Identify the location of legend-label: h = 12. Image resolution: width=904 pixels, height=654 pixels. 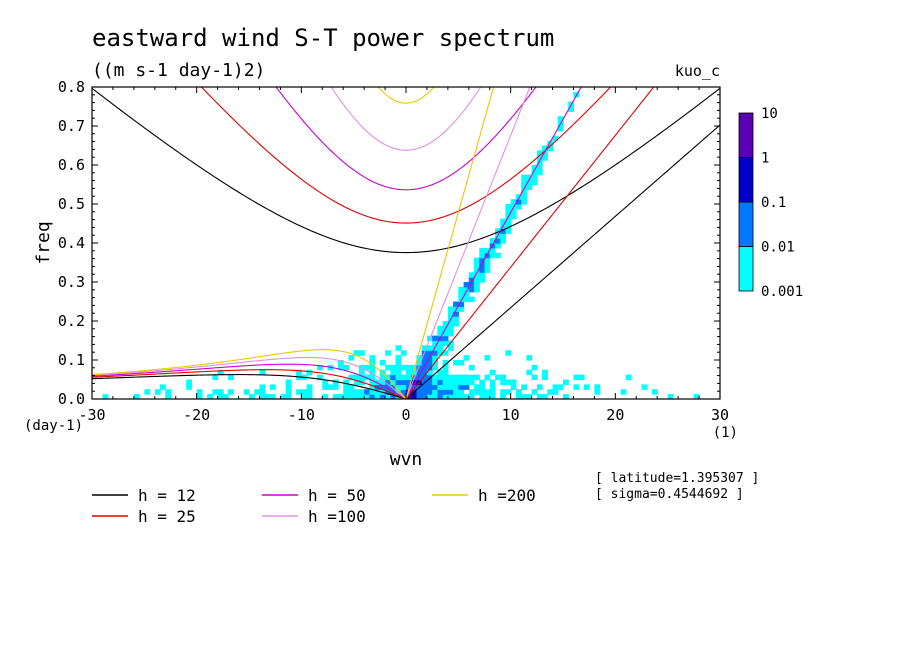
(167, 495).